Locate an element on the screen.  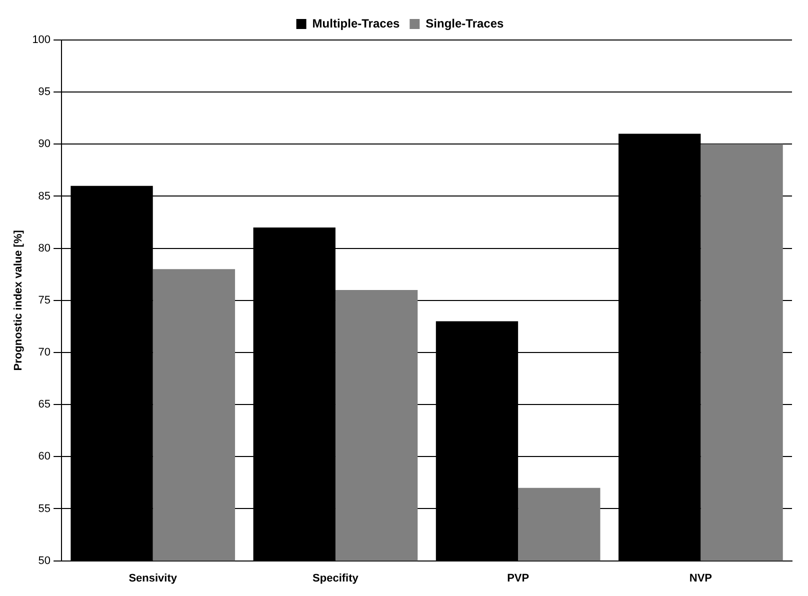
legend-label: Single-Traces is located at coordinates (465, 23).